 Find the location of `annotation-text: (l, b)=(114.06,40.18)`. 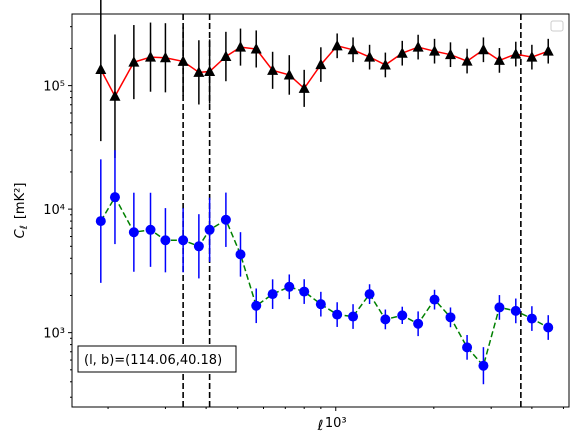

annotation-text: (l, b)=(114.06,40.18) is located at coordinates (153, 360).